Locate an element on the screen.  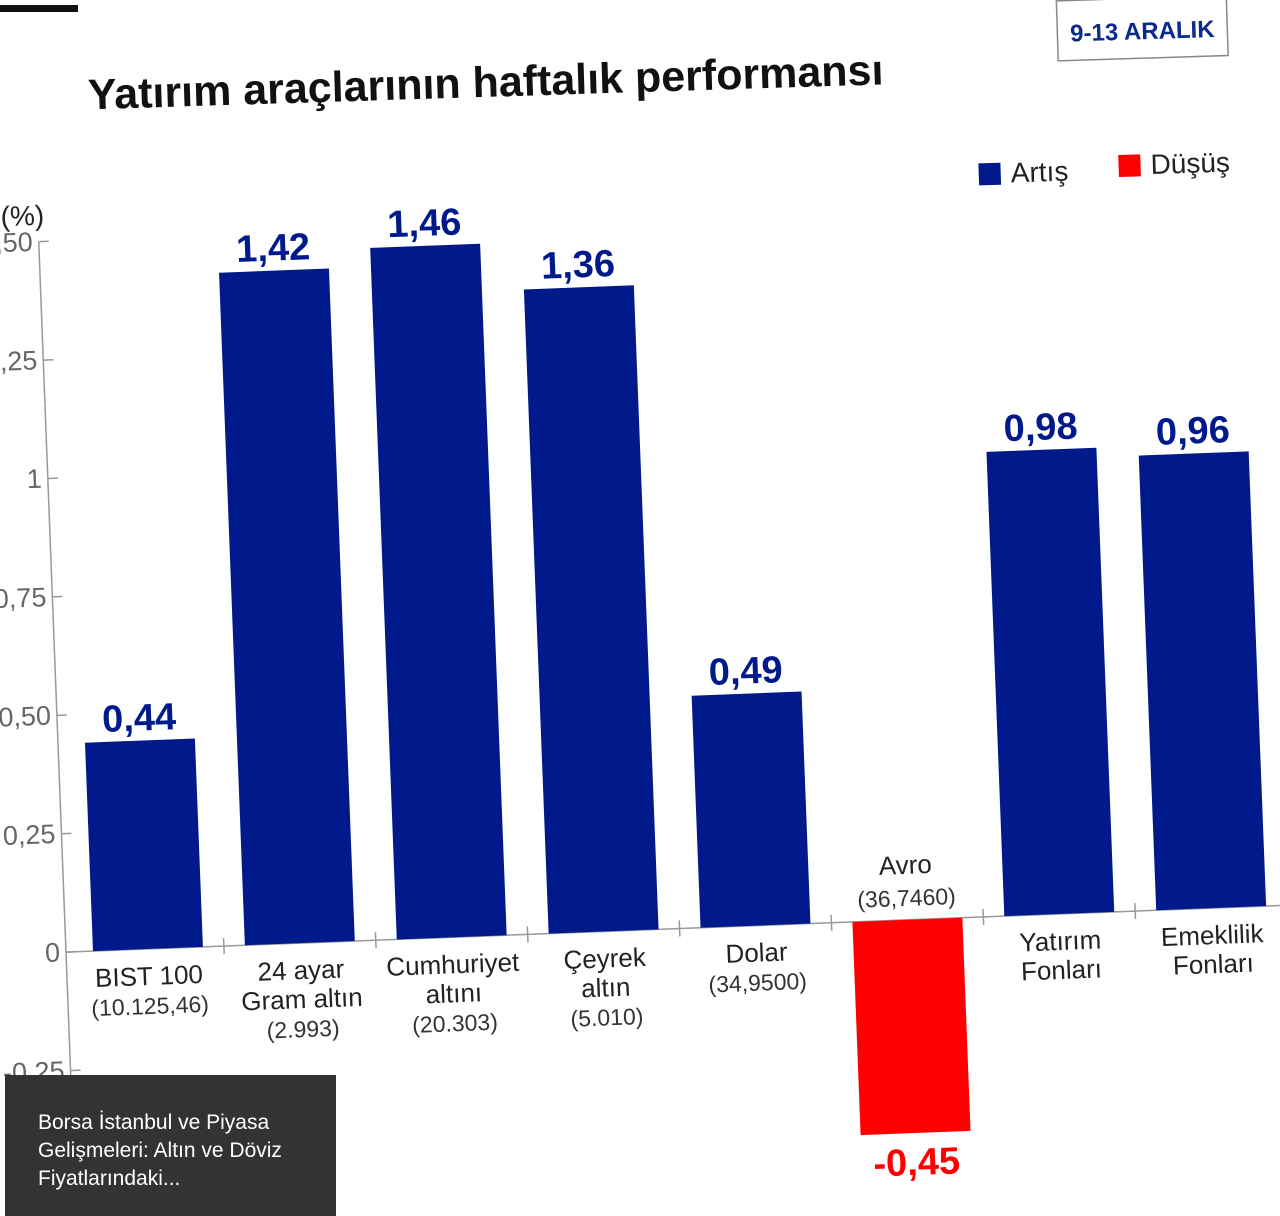
category-label: BIST 100 is located at coordinates (148, 976).